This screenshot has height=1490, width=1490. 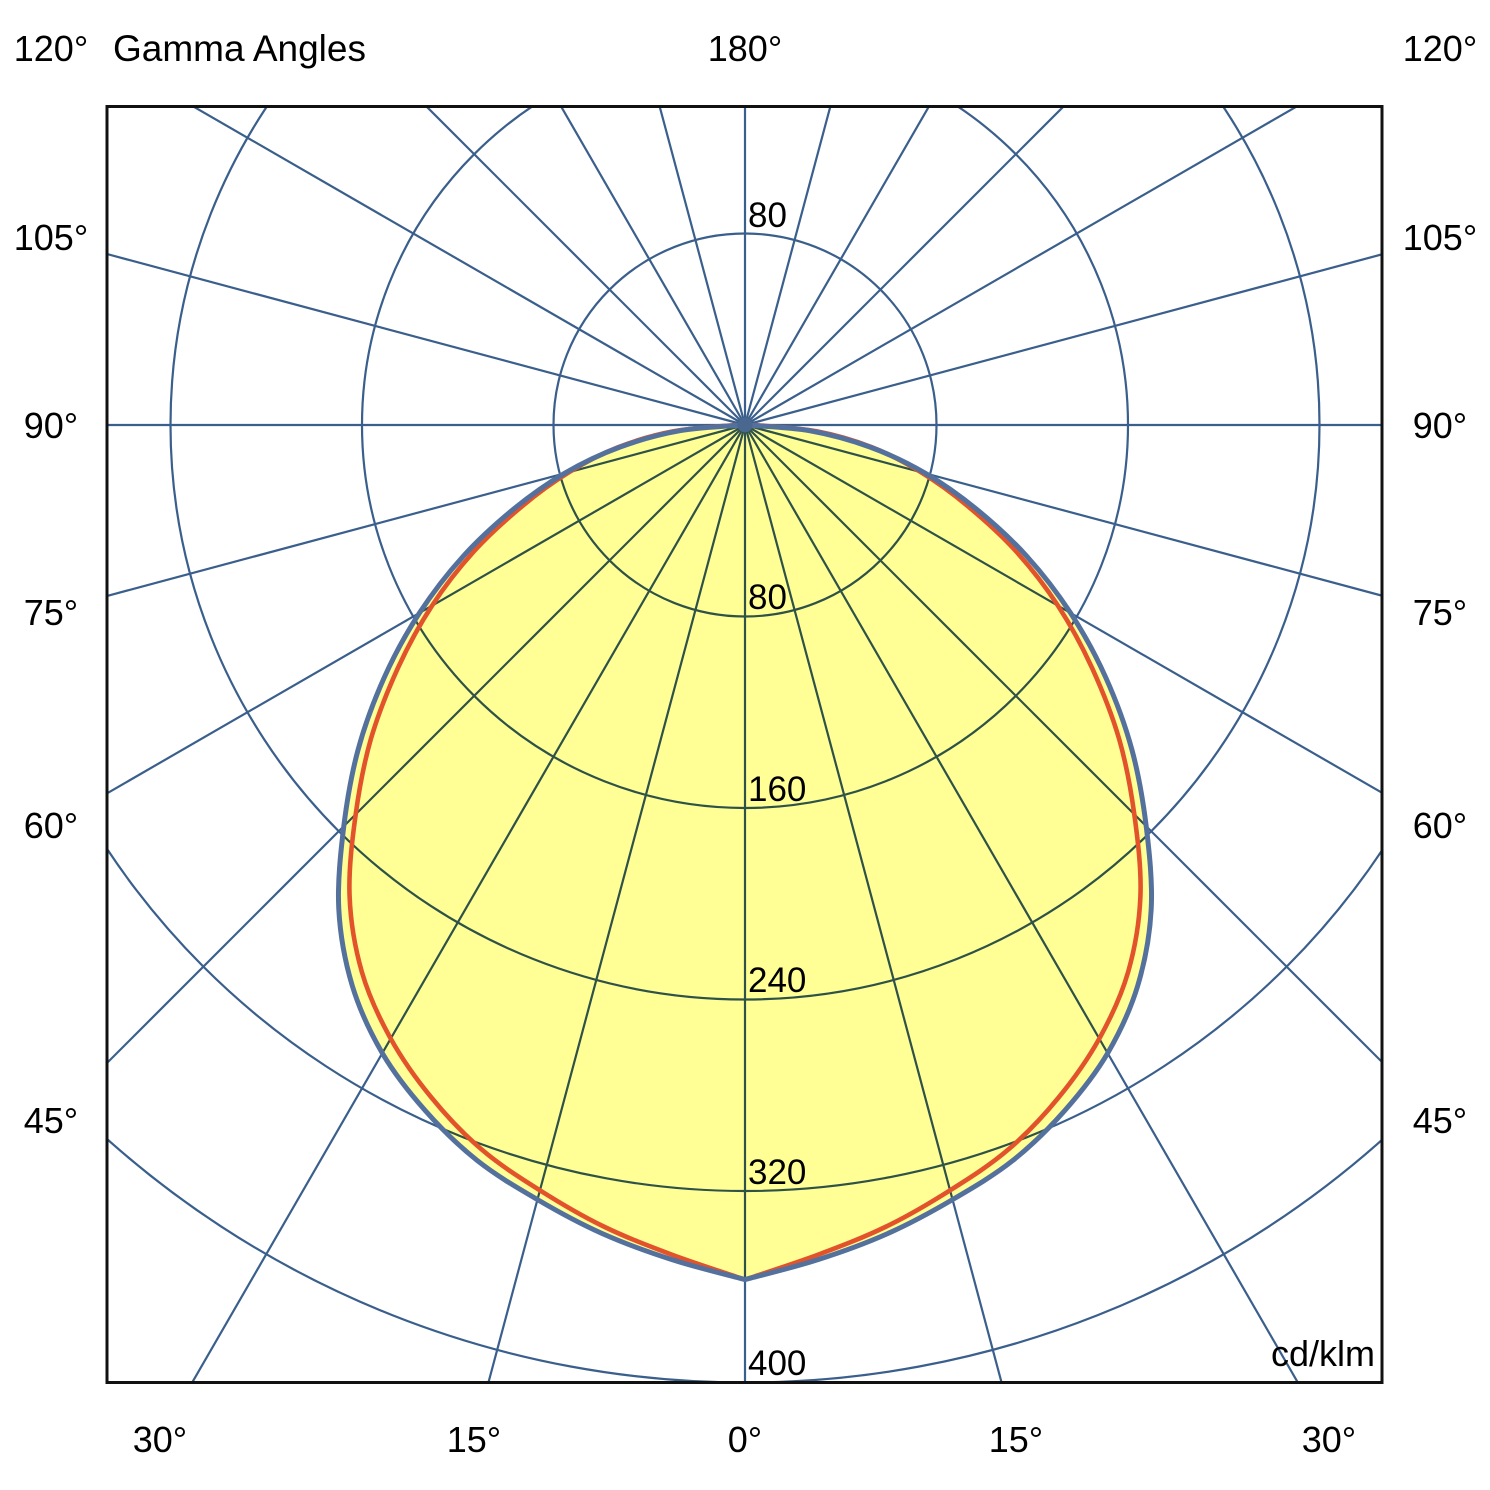 I want to click on angle-label-left-45: 45°, so click(x=51, y=1120).